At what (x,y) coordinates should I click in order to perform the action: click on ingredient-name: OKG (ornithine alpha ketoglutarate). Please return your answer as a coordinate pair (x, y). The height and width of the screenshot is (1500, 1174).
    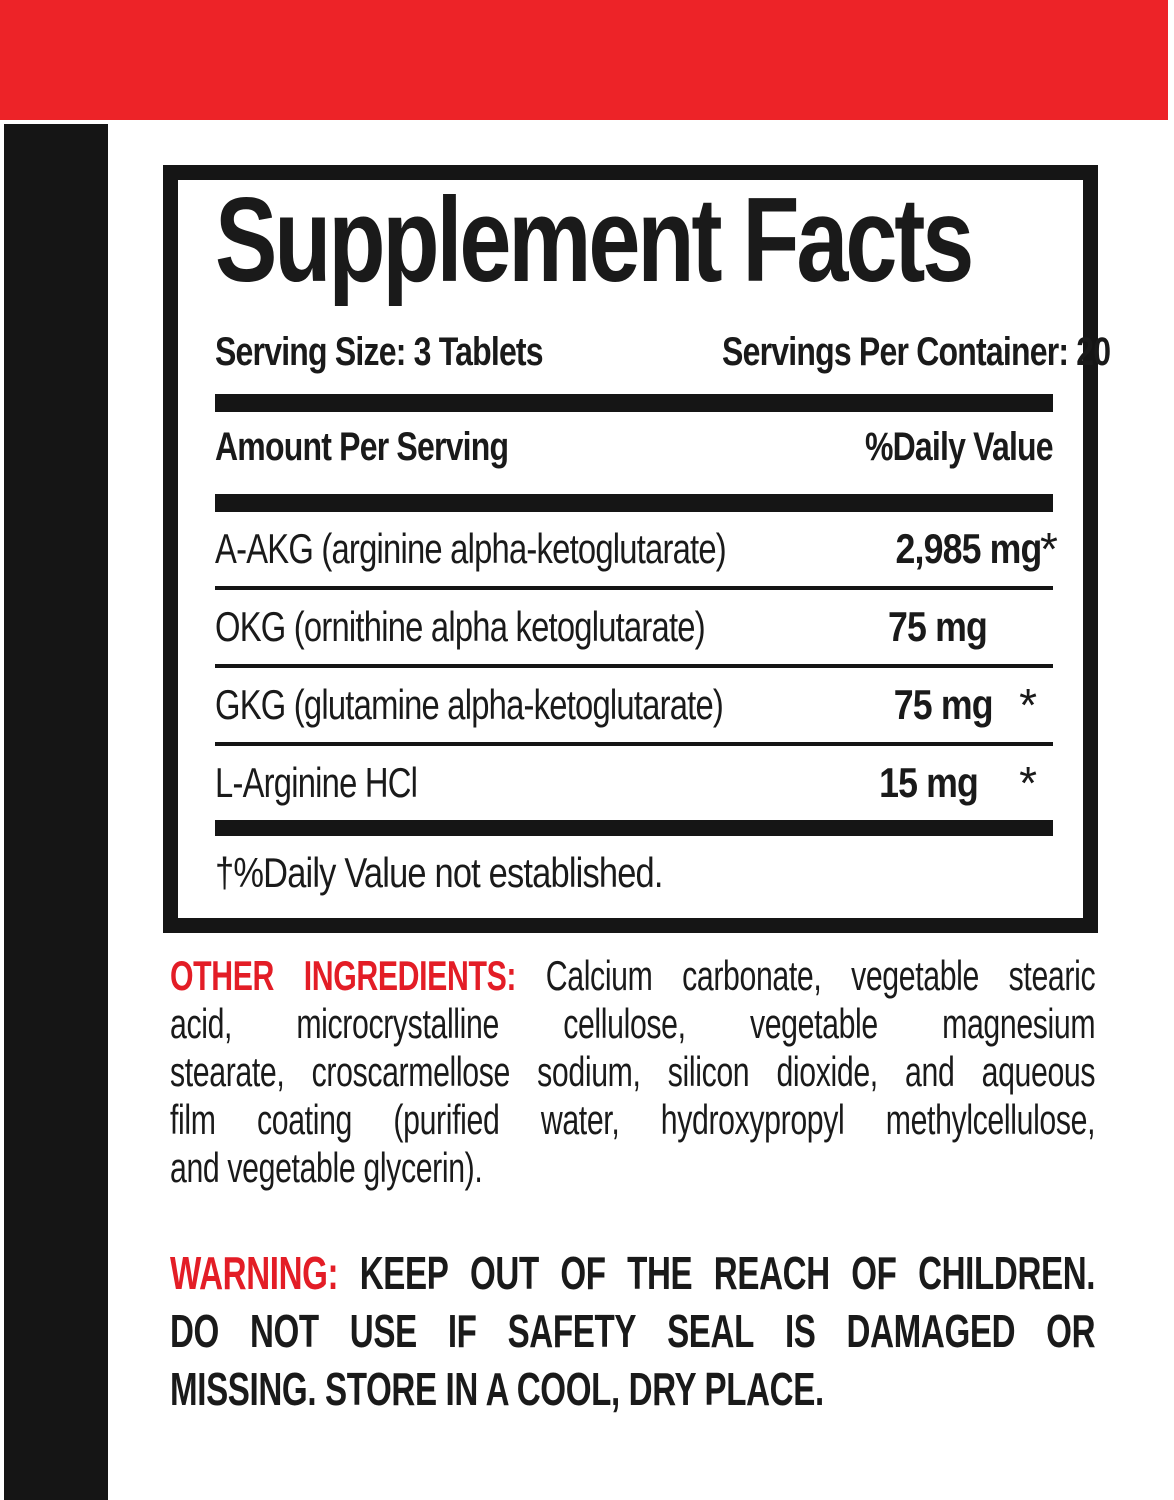
    Looking at the image, I should click on (460, 626).